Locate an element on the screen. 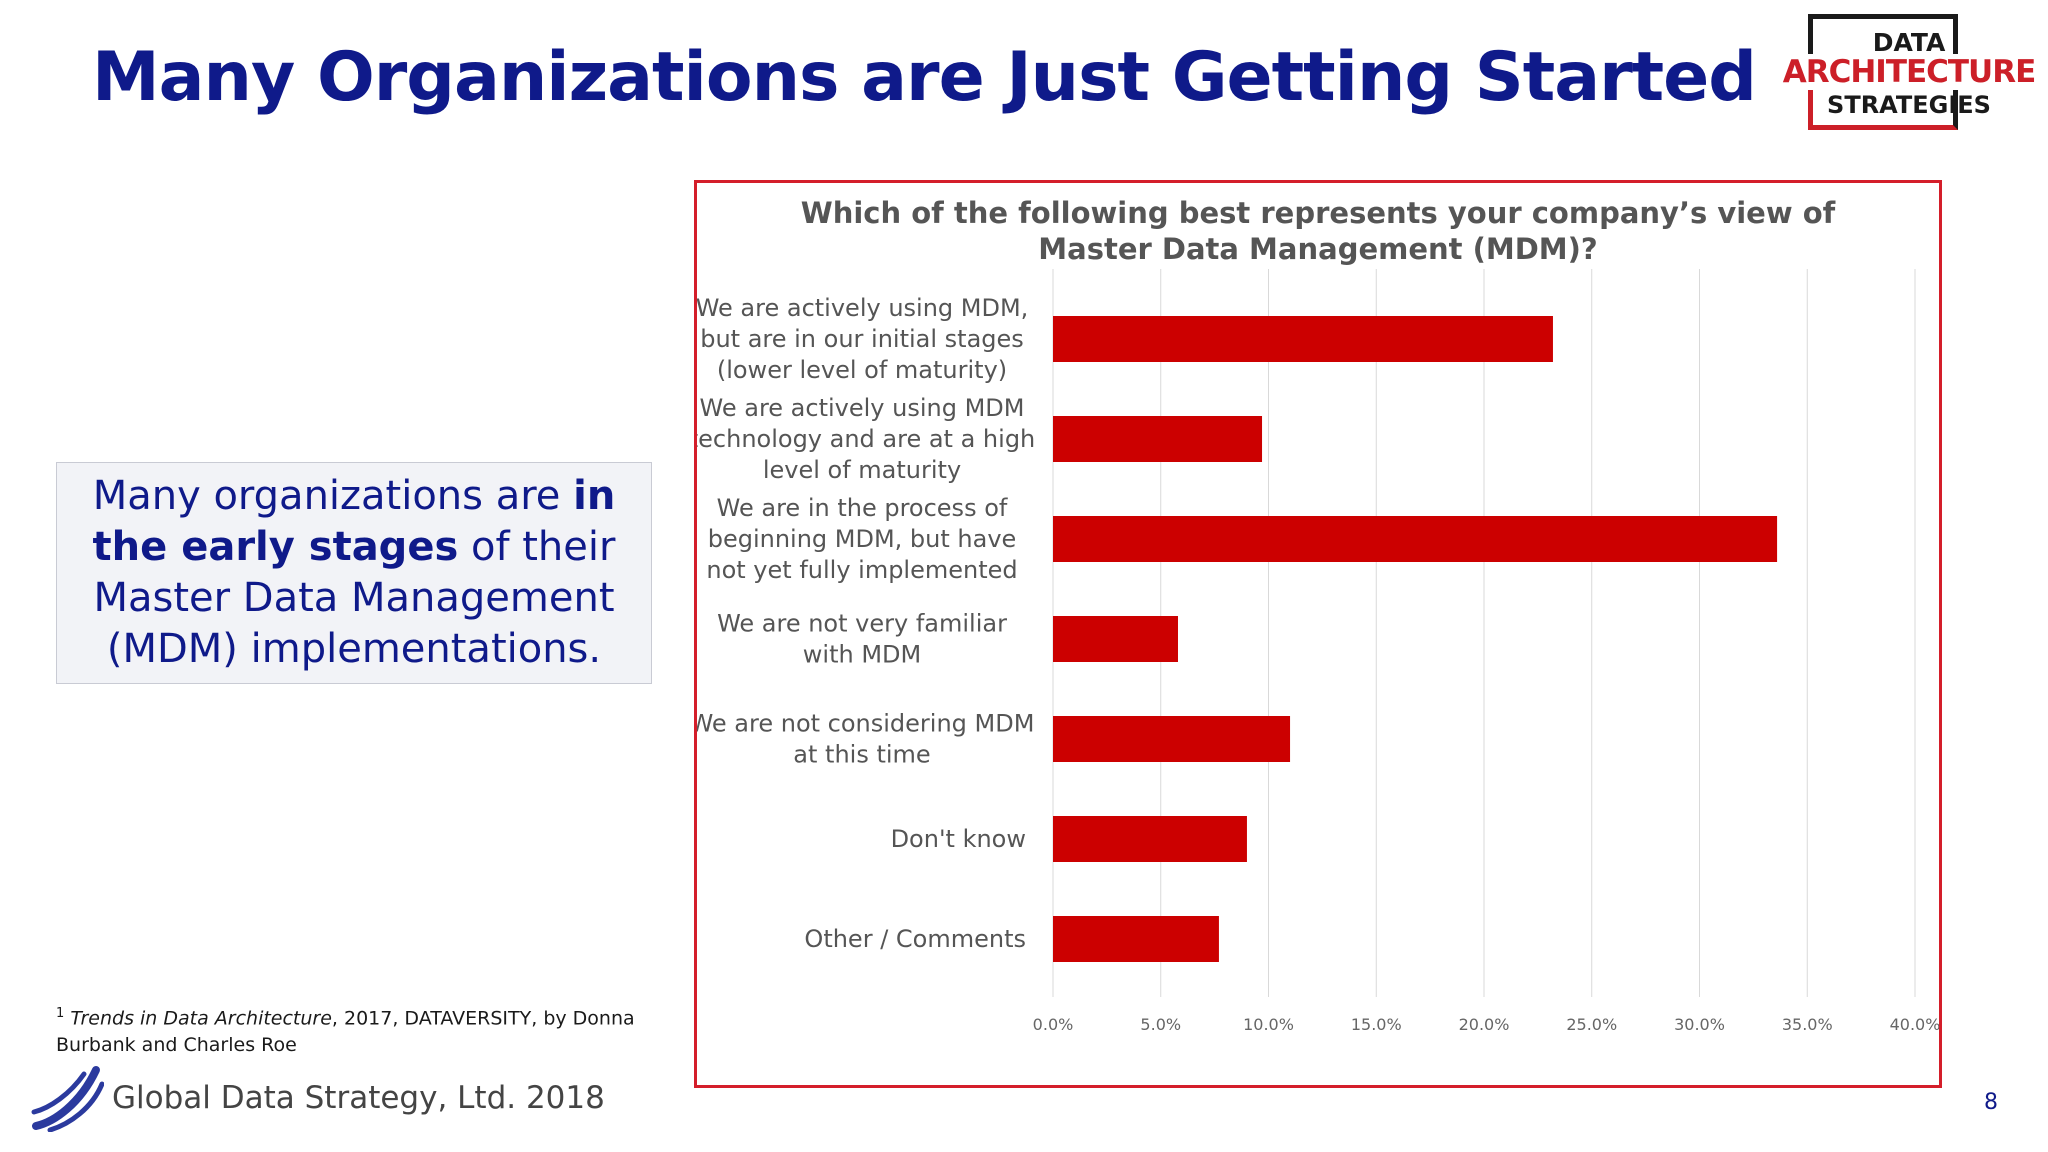 This screenshot has width=2048, height=1152. logo-line-architecture: ARCHITECTURE is located at coordinates (1908, 72).